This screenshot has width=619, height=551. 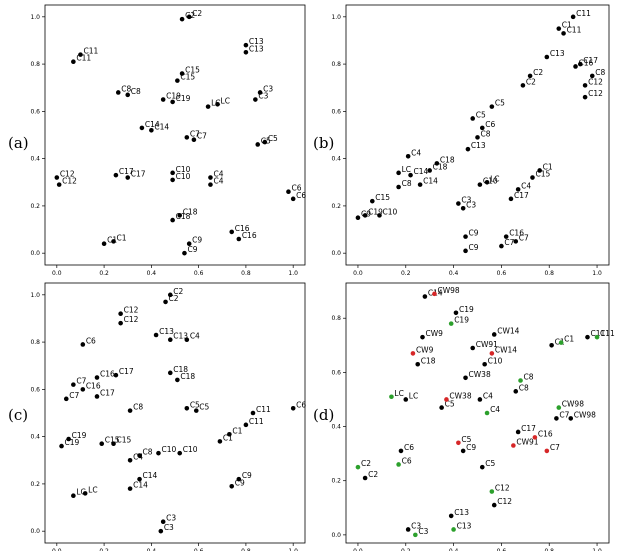 I want to click on point-label: C10, so click(x=168, y=449).